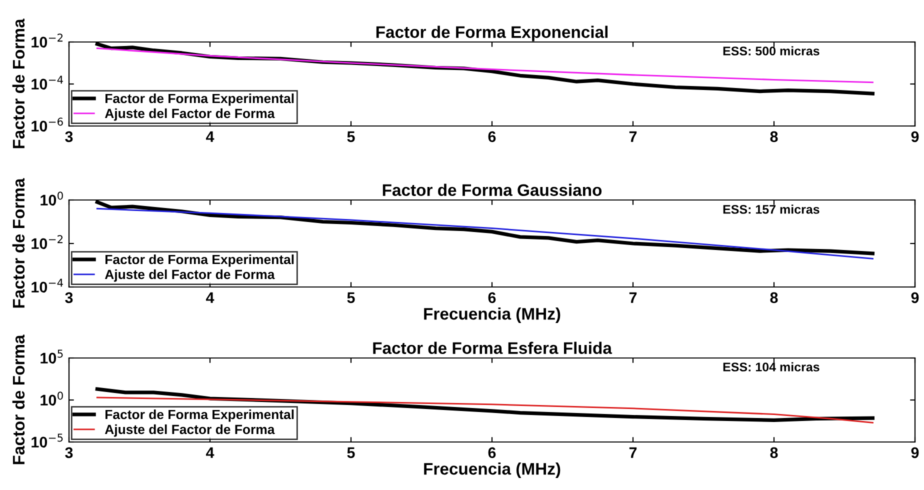 This screenshot has width=924, height=490. Describe the element at coordinates (51, 357) in the screenshot. I see `y-tick-label: 10$^{5}$` at that location.